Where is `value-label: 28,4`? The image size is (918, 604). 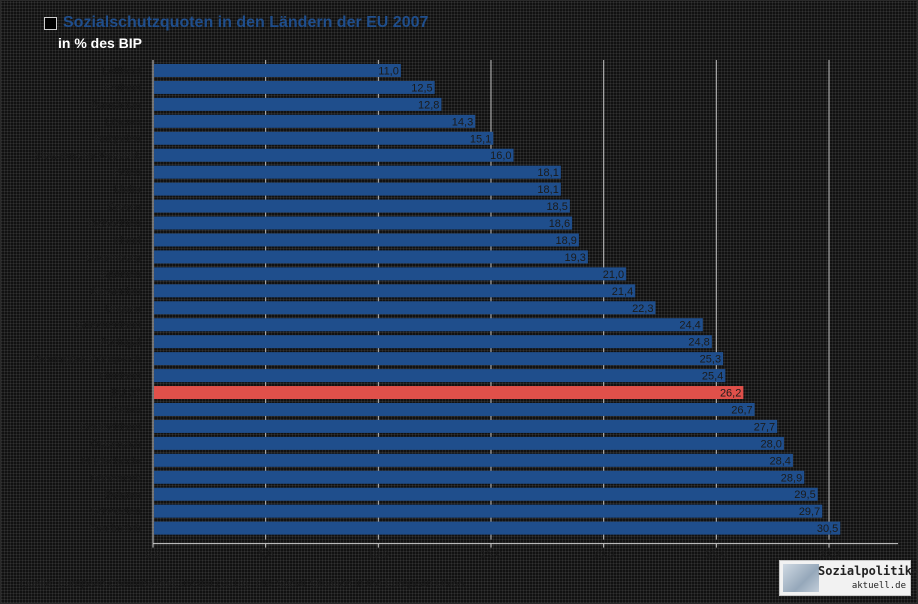
value-label: 28,4 is located at coordinates (780, 461).